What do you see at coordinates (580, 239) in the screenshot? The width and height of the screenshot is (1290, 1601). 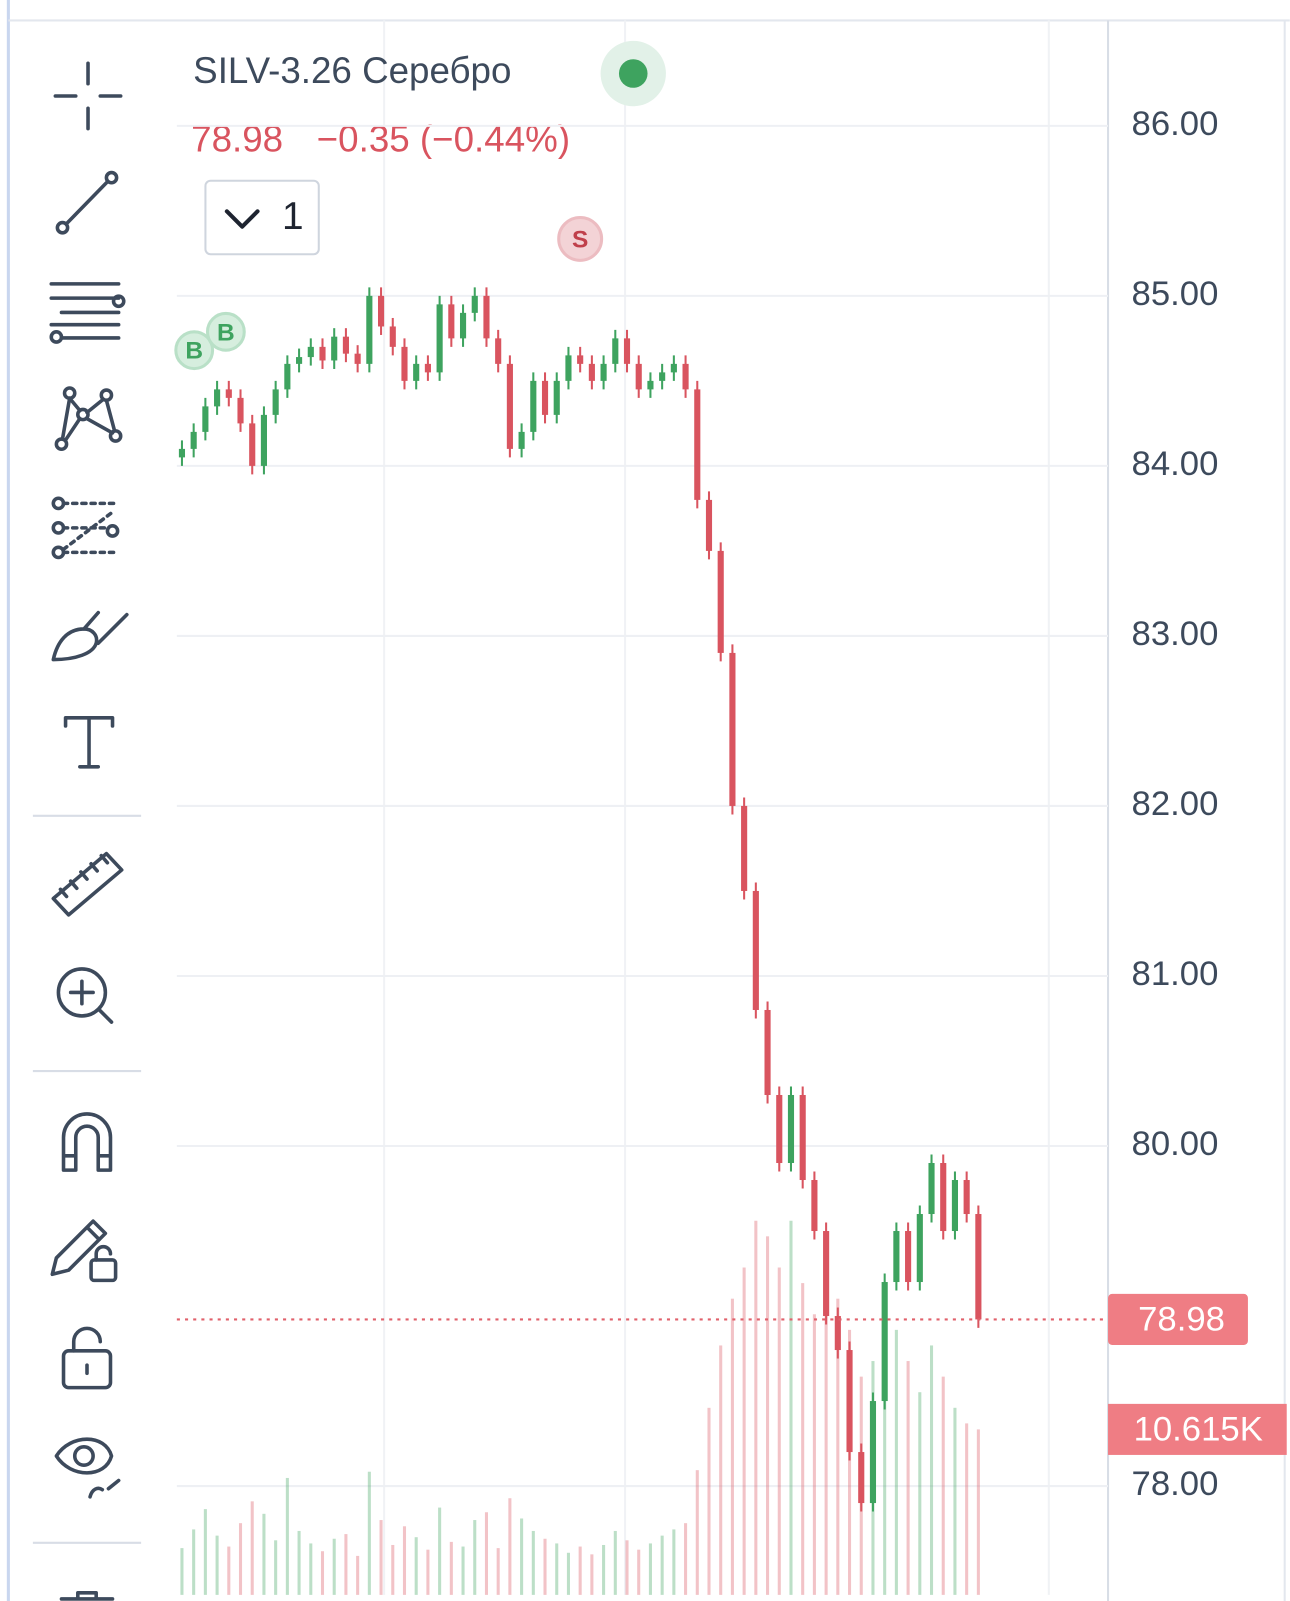 I see `sell-marker-label: S` at bounding box center [580, 239].